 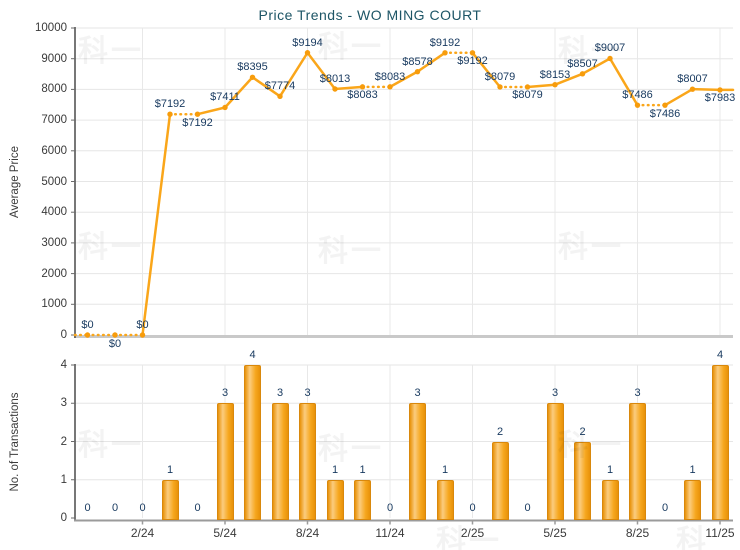 What do you see at coordinates (280, 86) in the screenshot?
I see `price-point-label: $7774` at bounding box center [280, 86].